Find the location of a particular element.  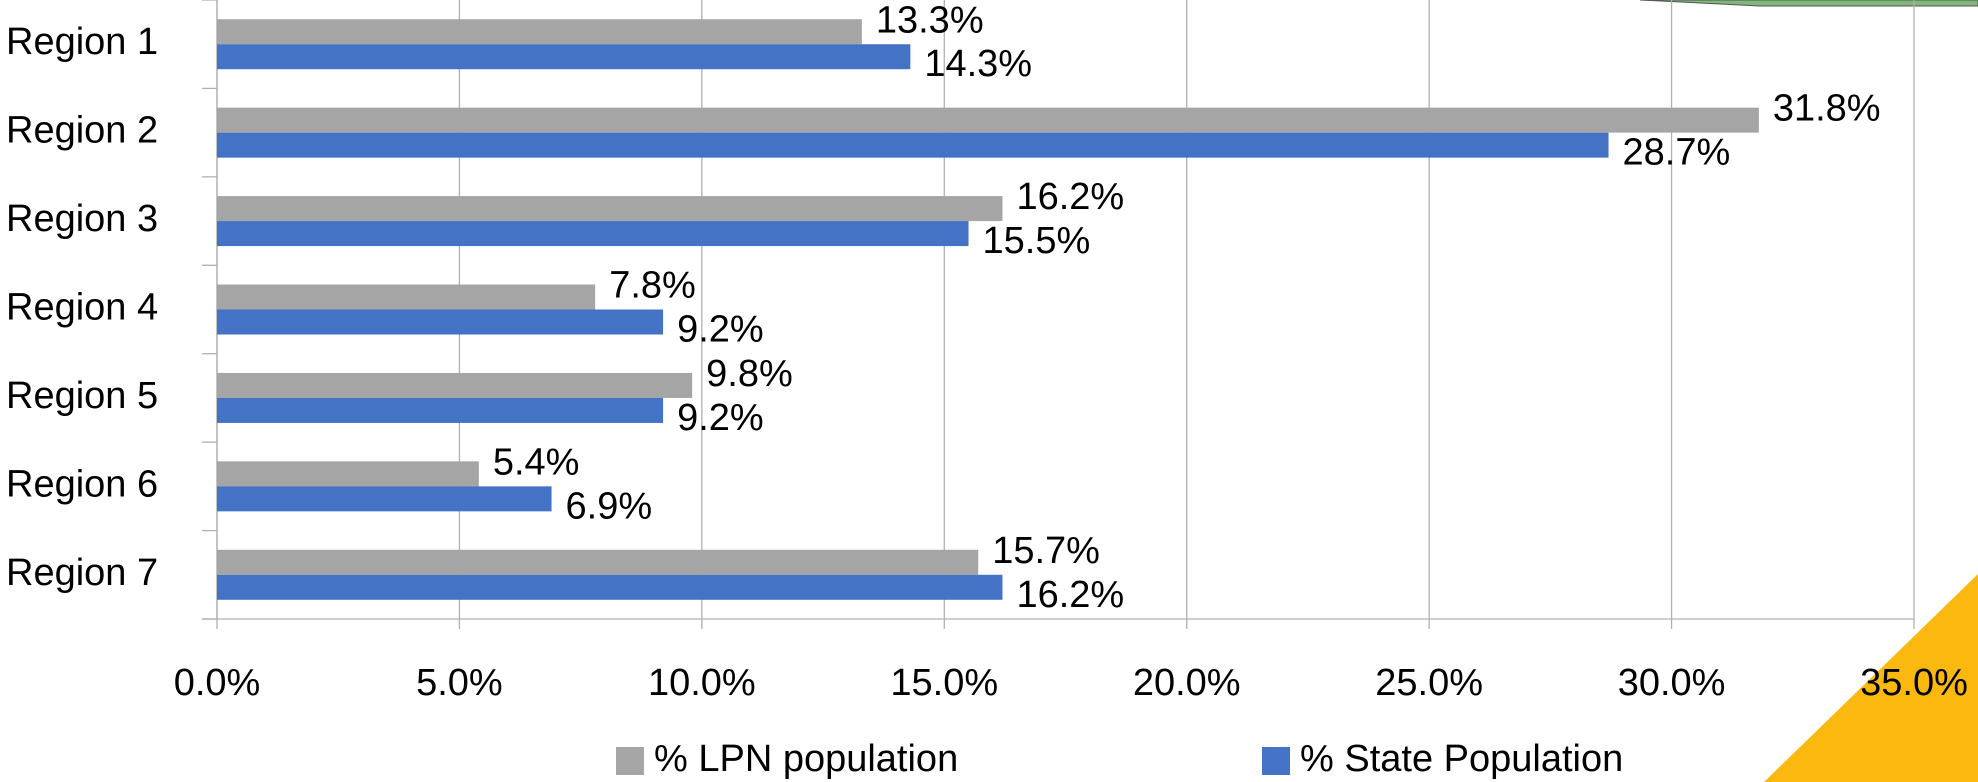

x-tick-label: 0.0% is located at coordinates (217, 683).